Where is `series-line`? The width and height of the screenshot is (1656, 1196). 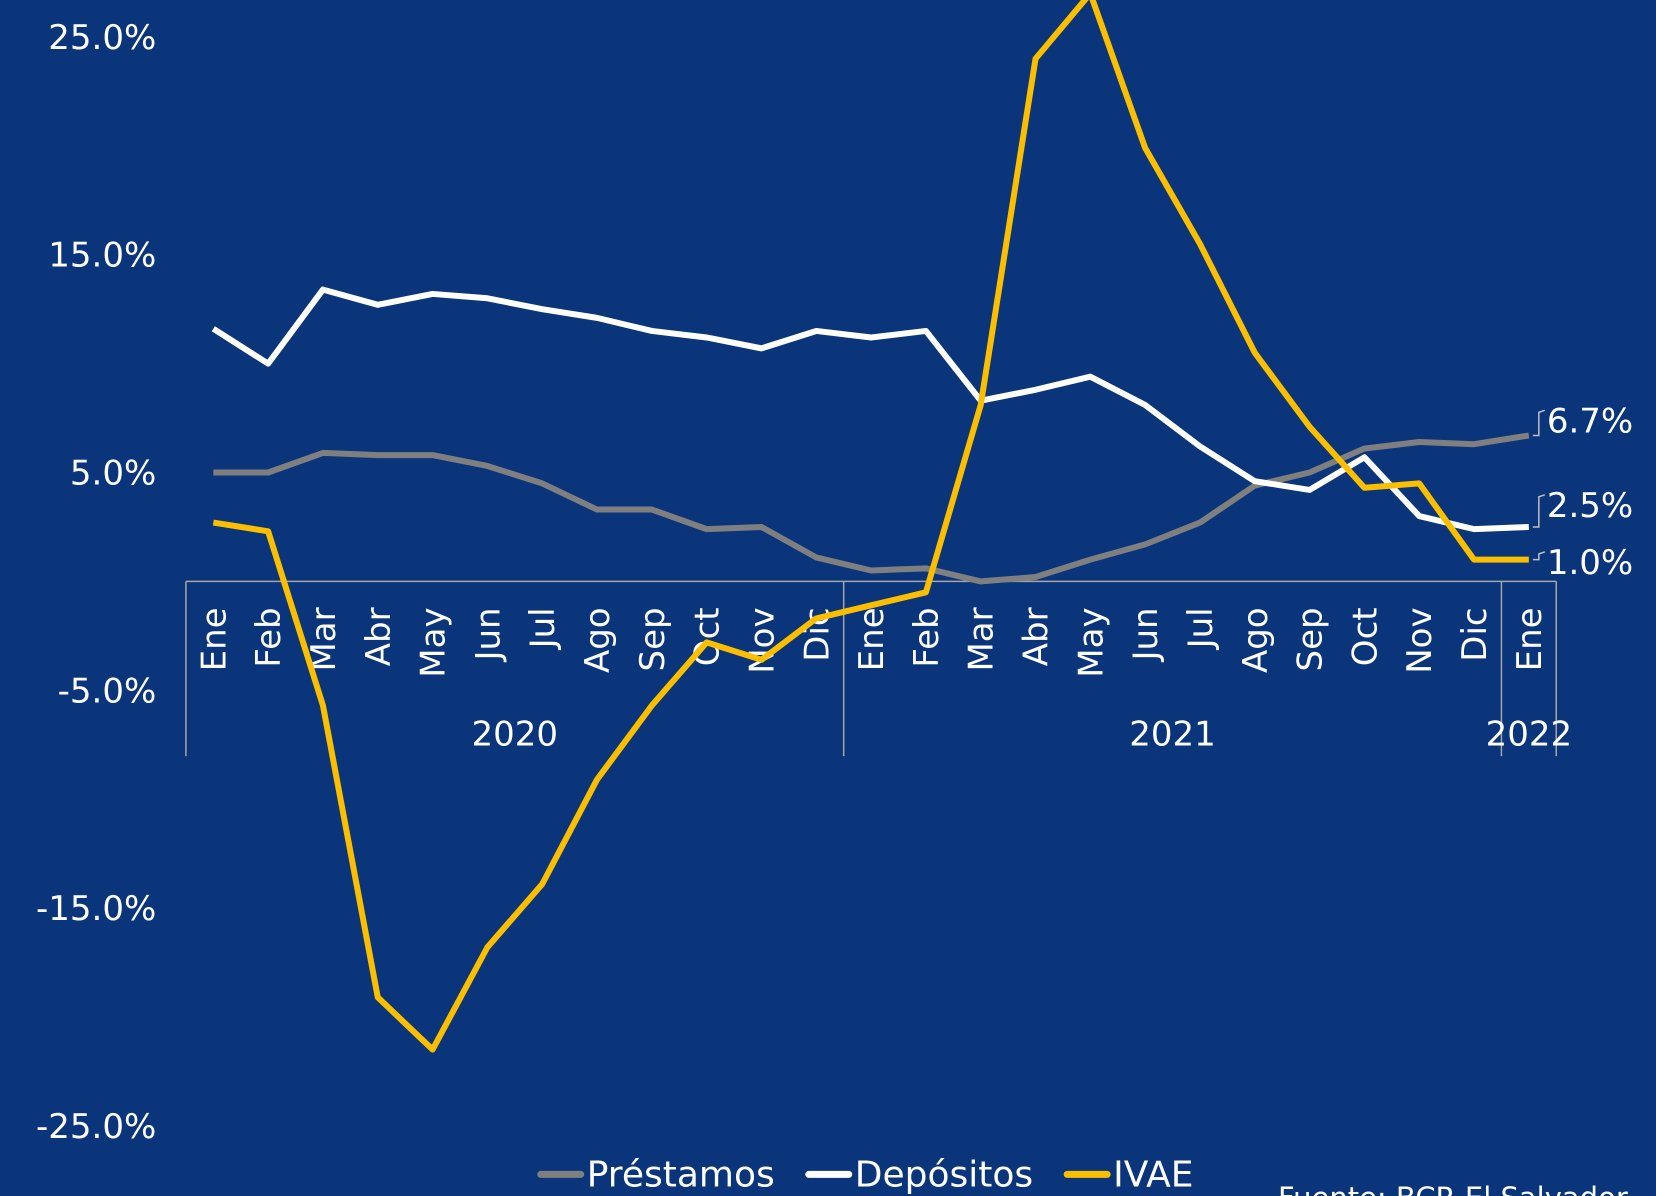
series-line is located at coordinates (871, 508).